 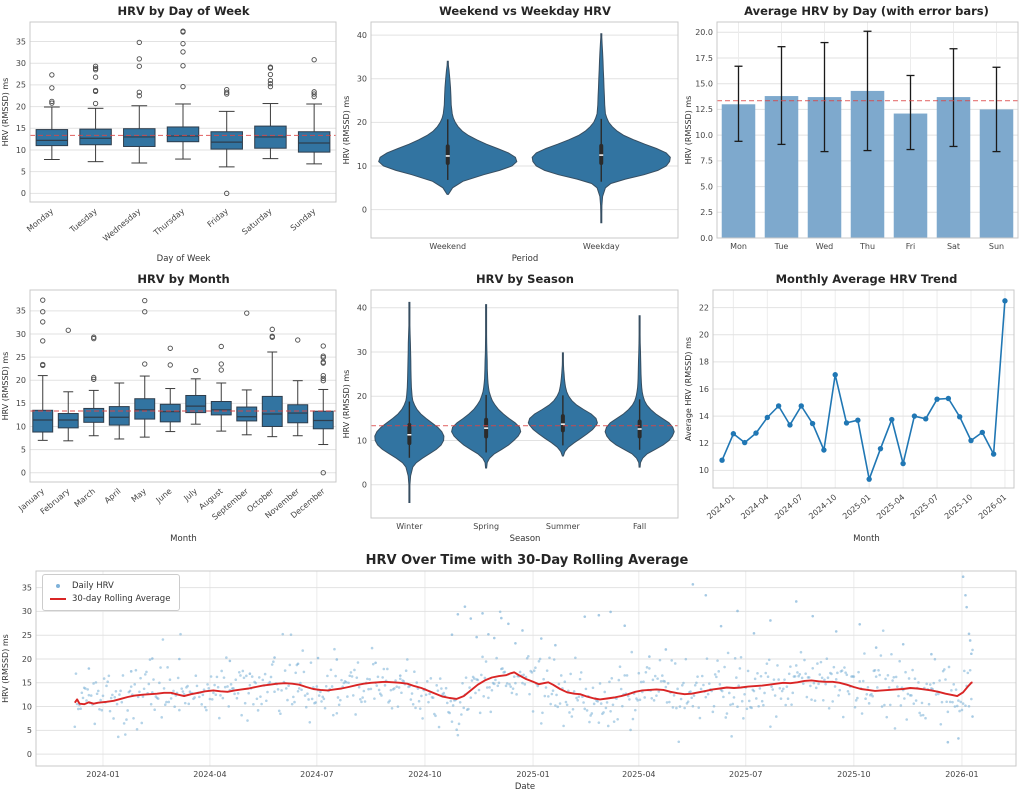 What do you see at coordinates (525, 787) in the screenshot?
I see `x-axis-label: Date` at bounding box center [525, 787].